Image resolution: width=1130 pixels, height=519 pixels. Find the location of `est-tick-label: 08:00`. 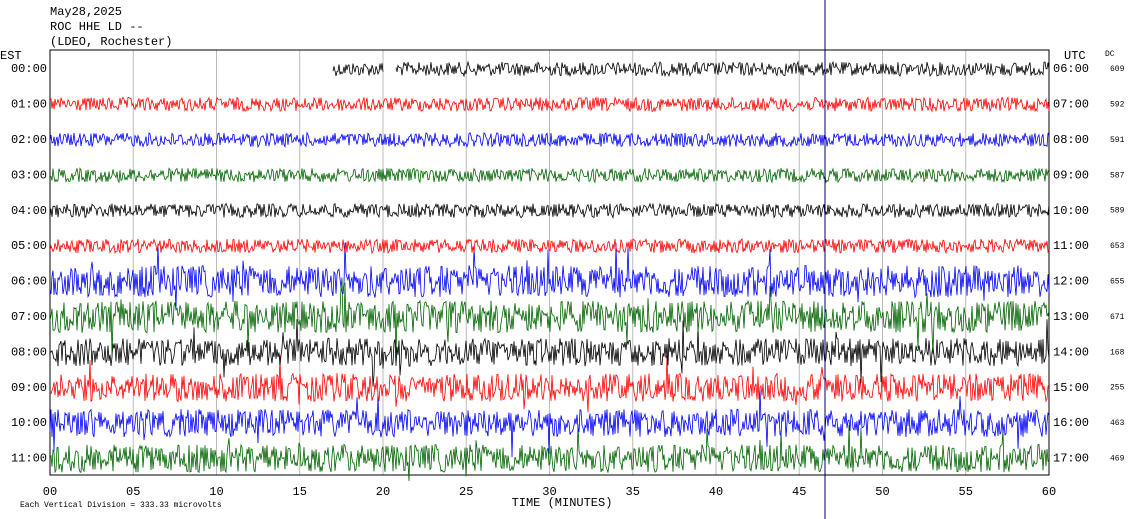

est-tick-label: 08:00 is located at coordinates (29, 352).